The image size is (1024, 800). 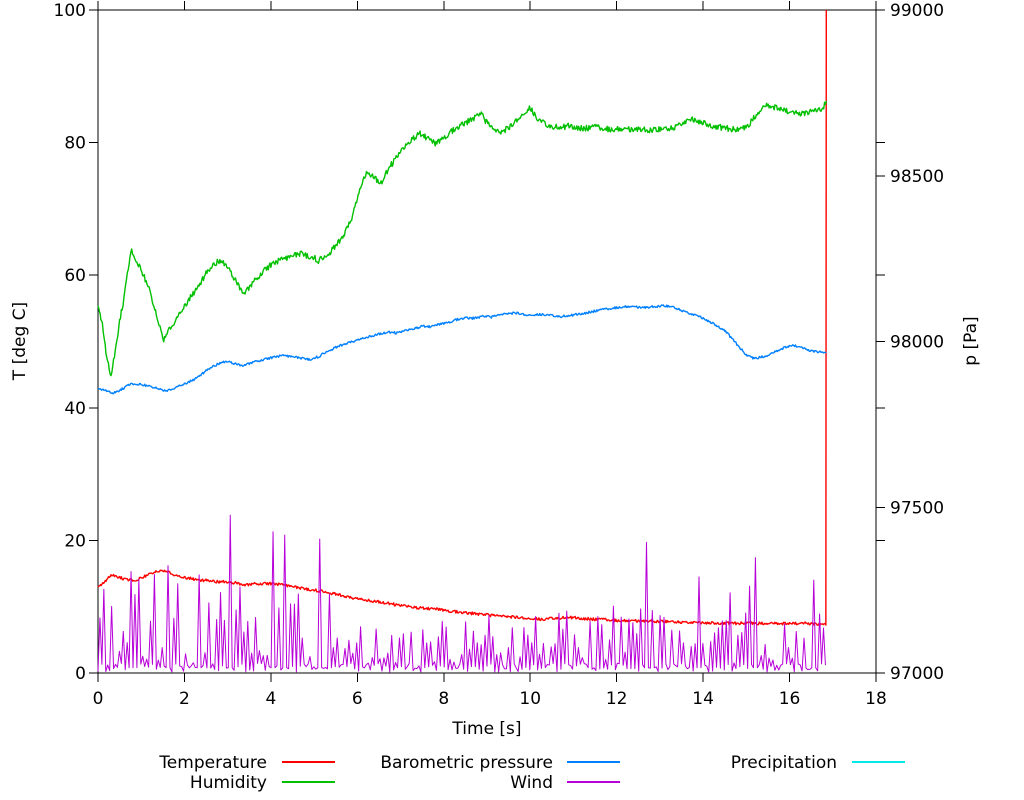 What do you see at coordinates (98, 699) in the screenshot?
I see `x-tick-label: 0` at bounding box center [98, 699].